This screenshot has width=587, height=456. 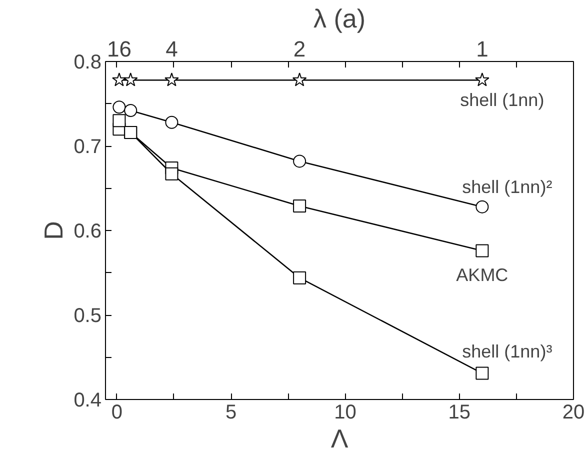 What do you see at coordinates (231, 413) in the screenshot?
I see `x-tick-label: 5` at bounding box center [231, 413].